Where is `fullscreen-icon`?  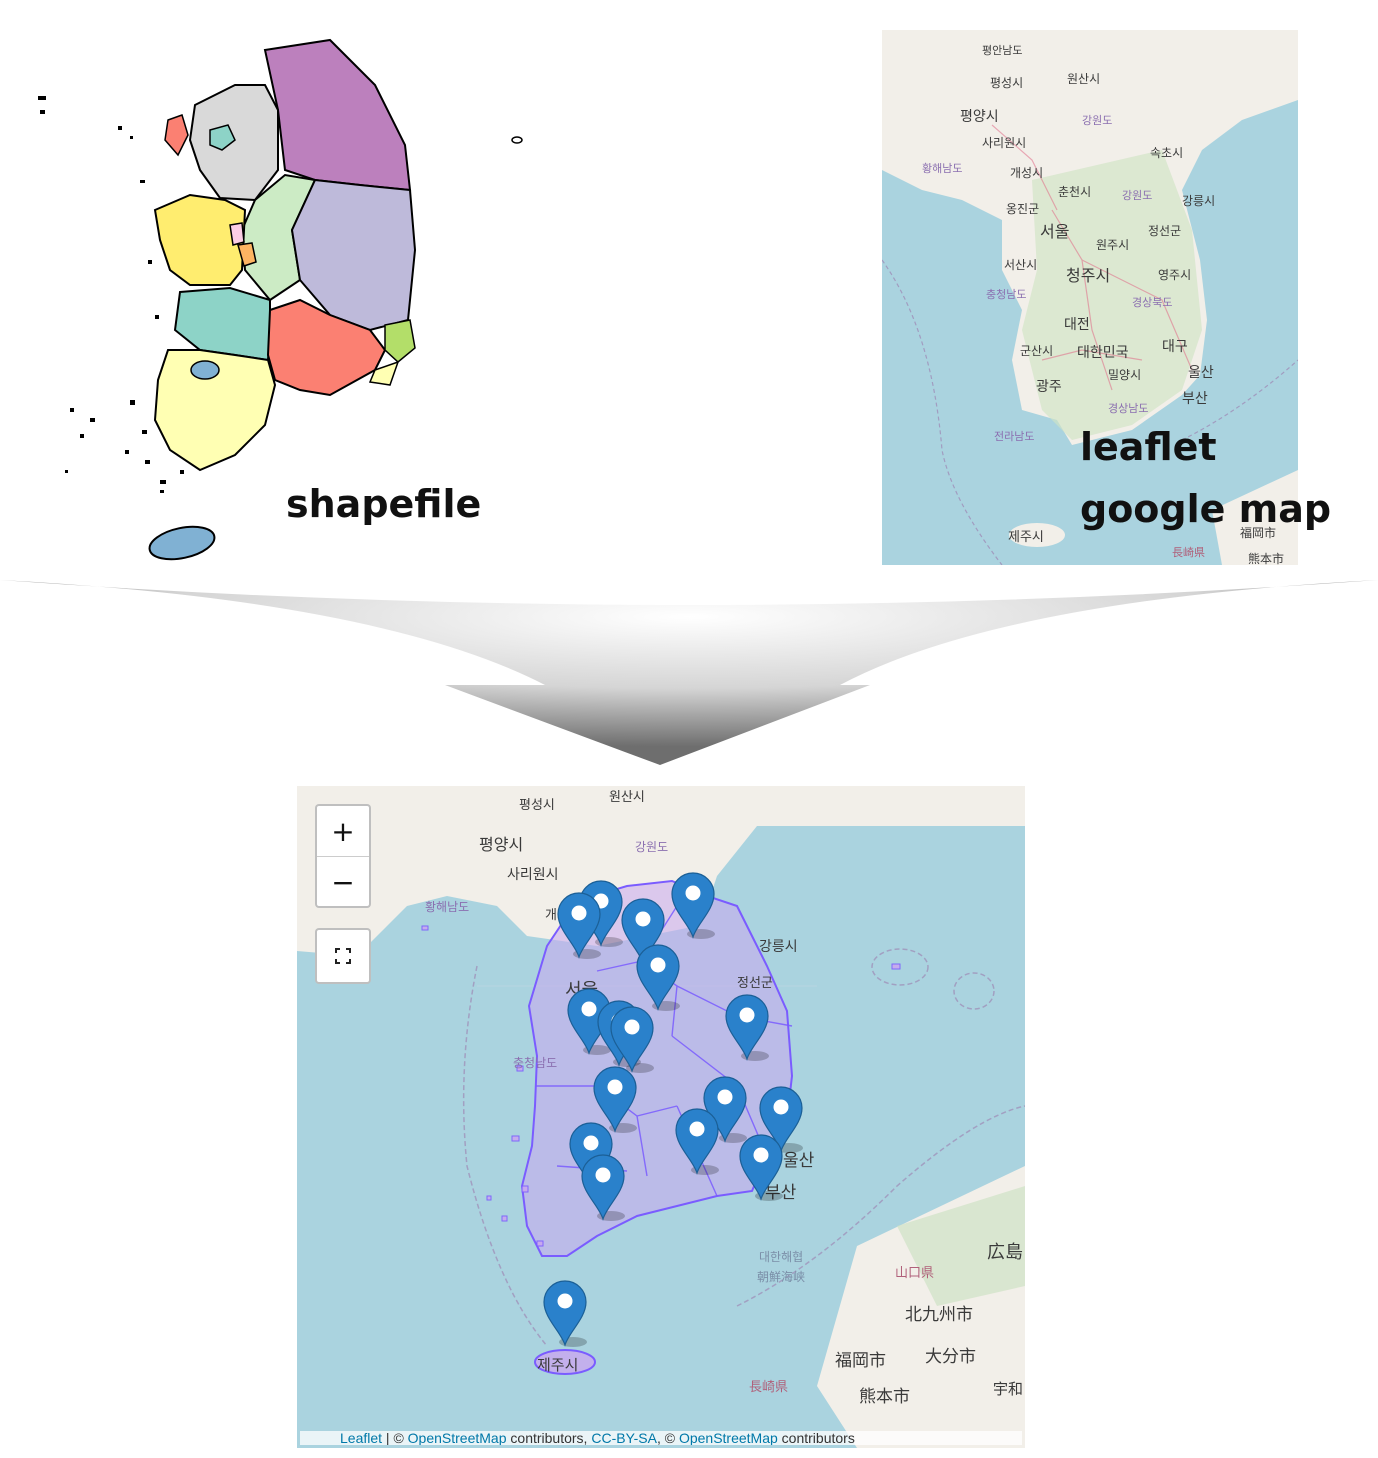
fullscreen-icon is located at coordinates (343, 956).